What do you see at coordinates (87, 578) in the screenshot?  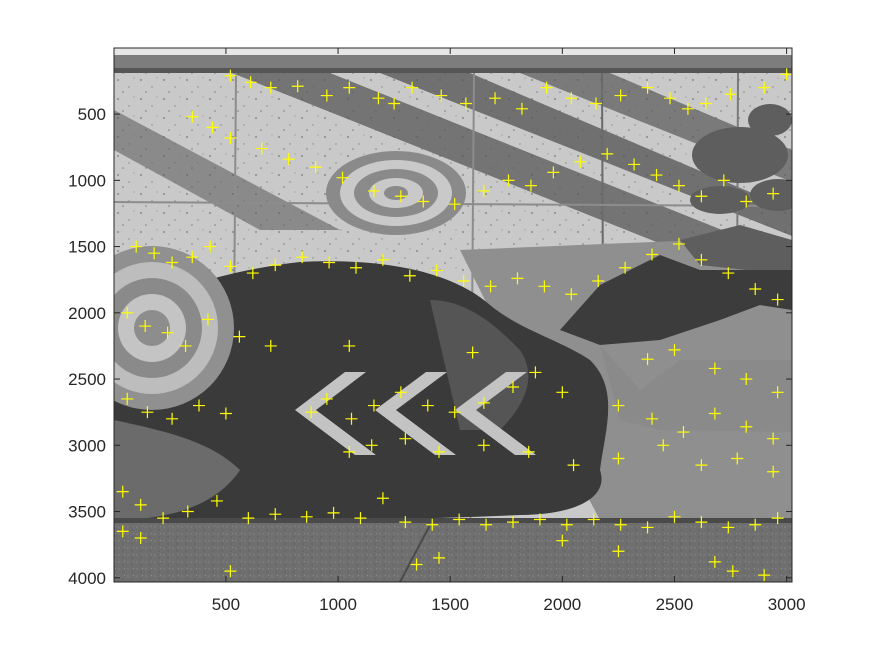 I see `y-tick-label: 4000` at bounding box center [87, 578].